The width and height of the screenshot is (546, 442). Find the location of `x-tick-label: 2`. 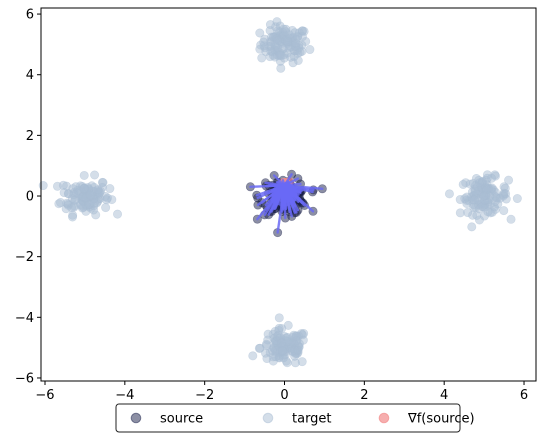

x-tick-label: 2 is located at coordinates (364, 395).